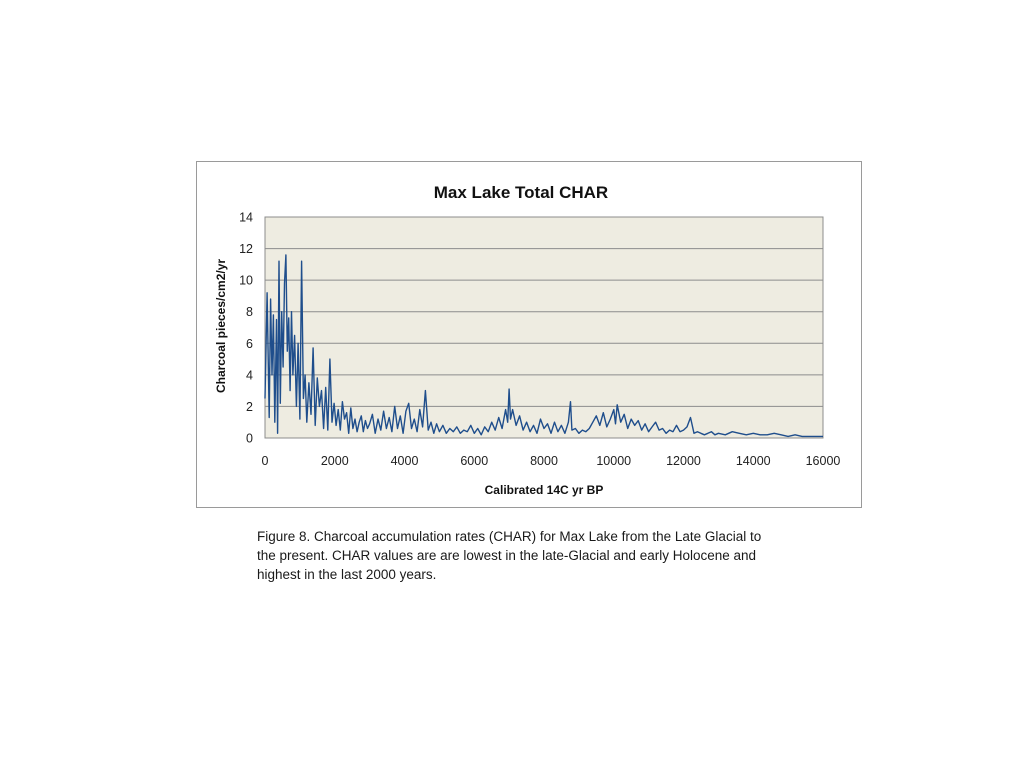  I want to click on y-tick-label: 8, so click(249, 312).